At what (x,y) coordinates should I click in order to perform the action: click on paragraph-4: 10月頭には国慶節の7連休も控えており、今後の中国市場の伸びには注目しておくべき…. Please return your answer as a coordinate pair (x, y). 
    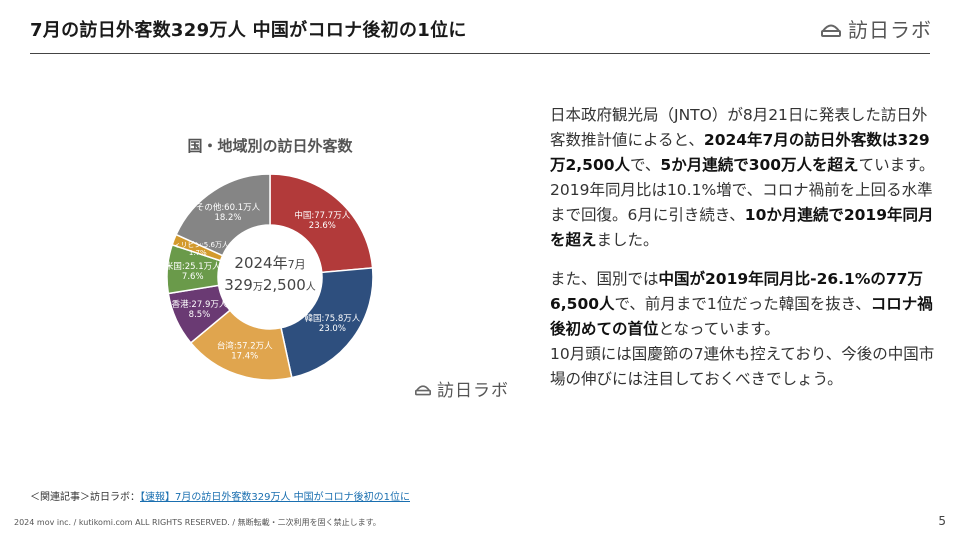
    Looking at the image, I should click on (742, 366).